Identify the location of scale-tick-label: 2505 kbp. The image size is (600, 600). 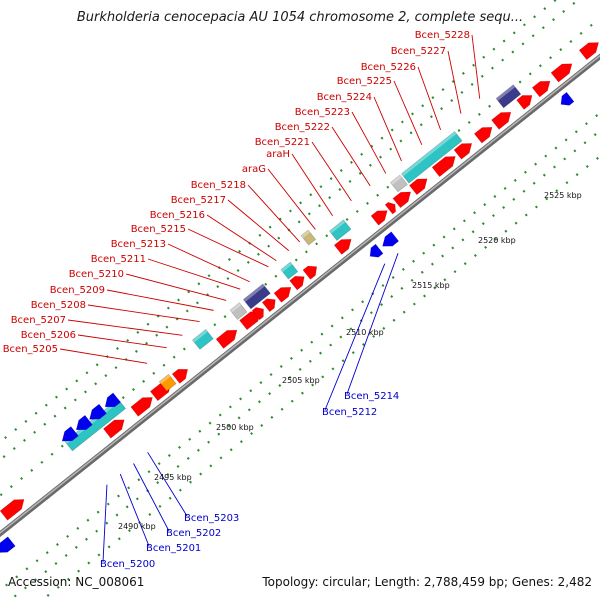
(301, 380).